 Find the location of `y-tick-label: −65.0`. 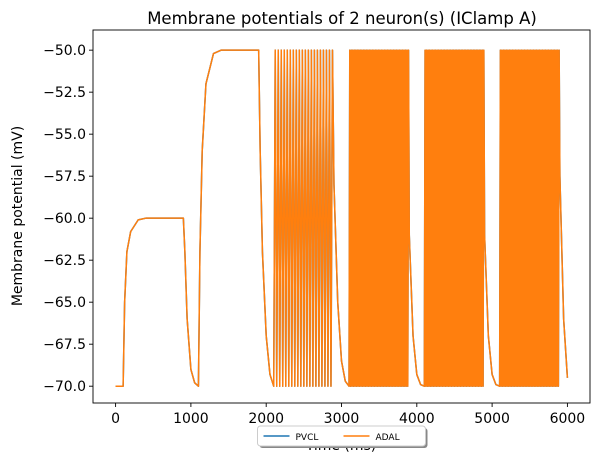

y-tick-label: −65.0 is located at coordinates (64, 303).